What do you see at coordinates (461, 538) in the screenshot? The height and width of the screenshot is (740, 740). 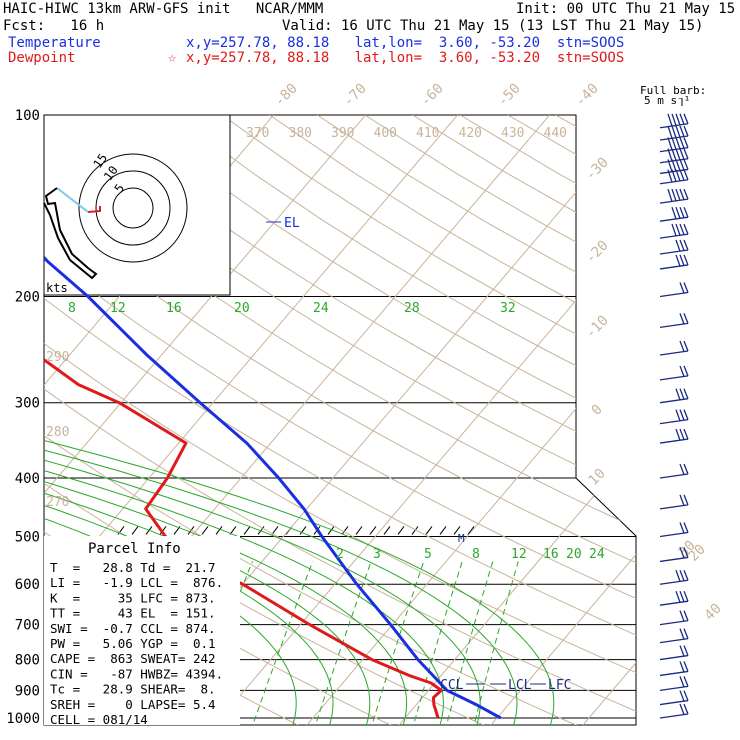 I see `melting-level-label: M` at bounding box center [461, 538].